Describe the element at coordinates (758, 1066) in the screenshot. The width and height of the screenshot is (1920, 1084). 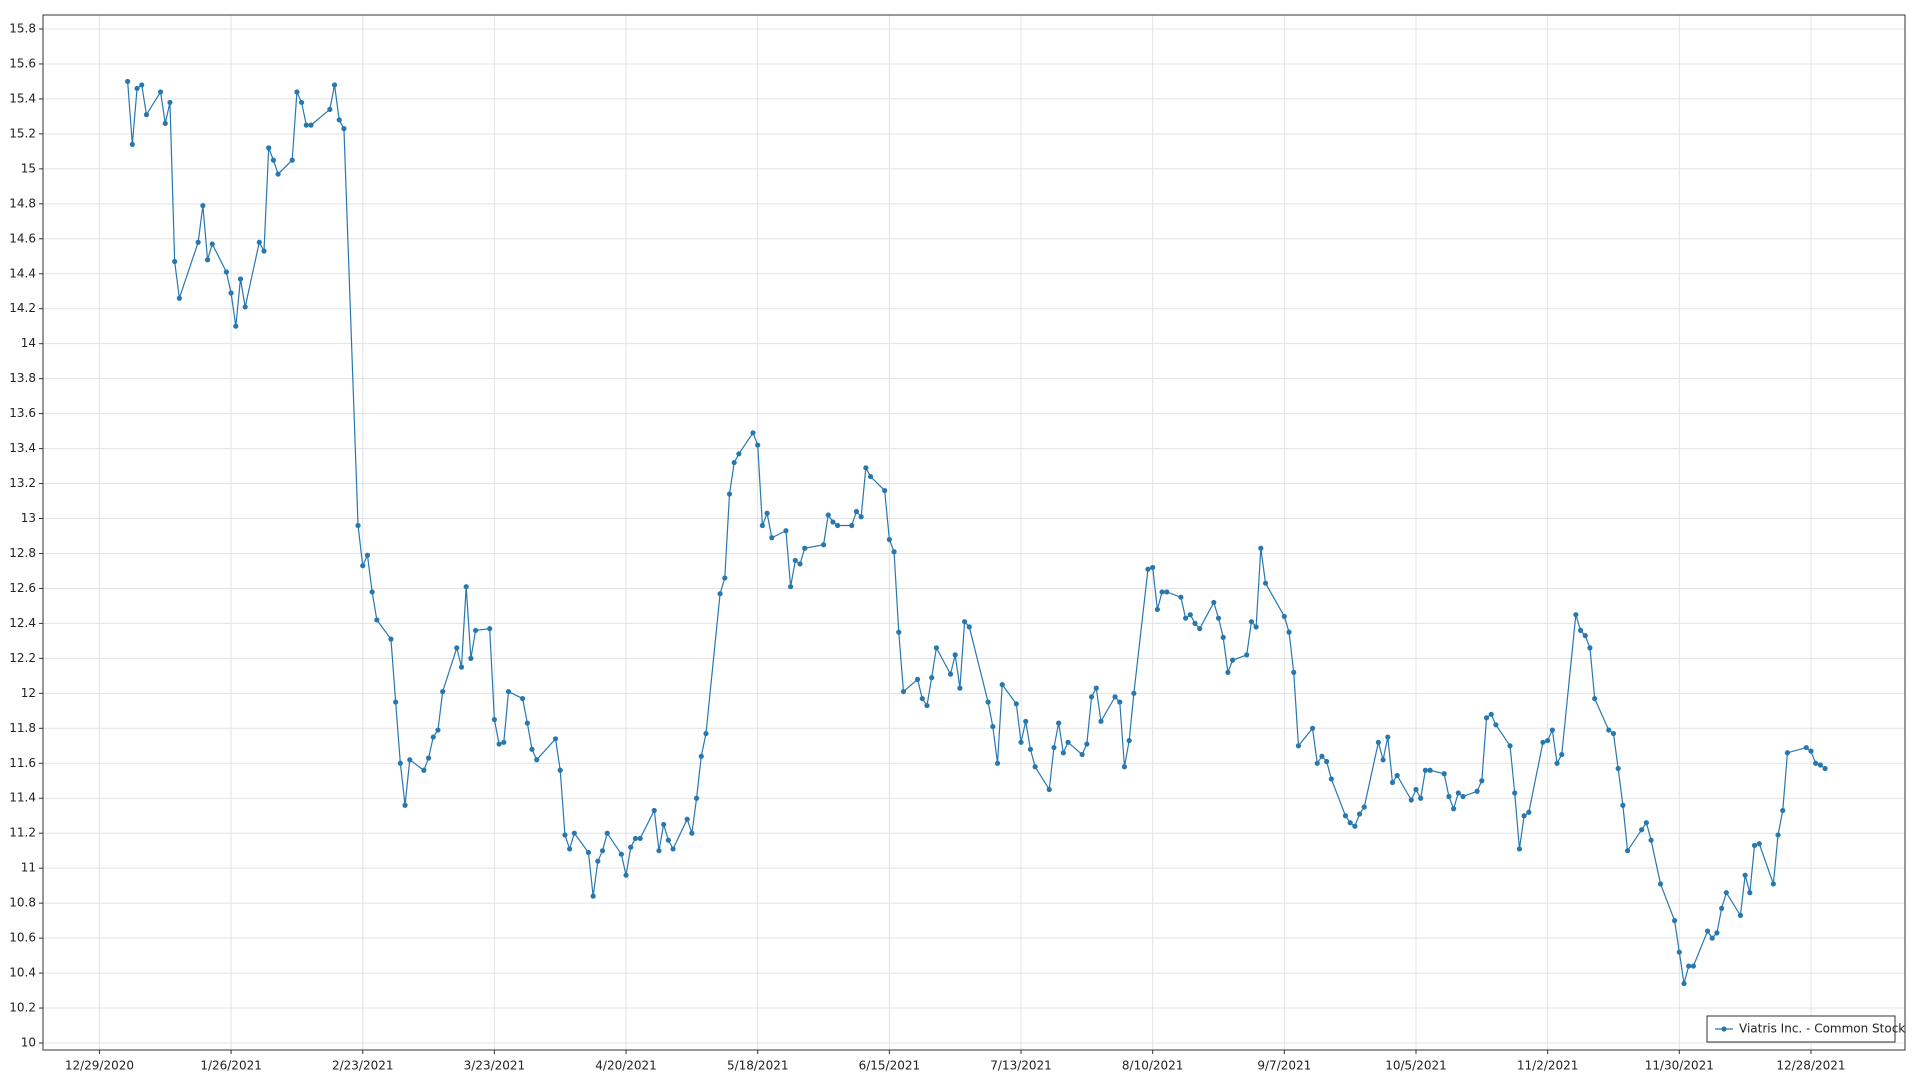
I see `x-tick-label: 5/18/2021` at that location.